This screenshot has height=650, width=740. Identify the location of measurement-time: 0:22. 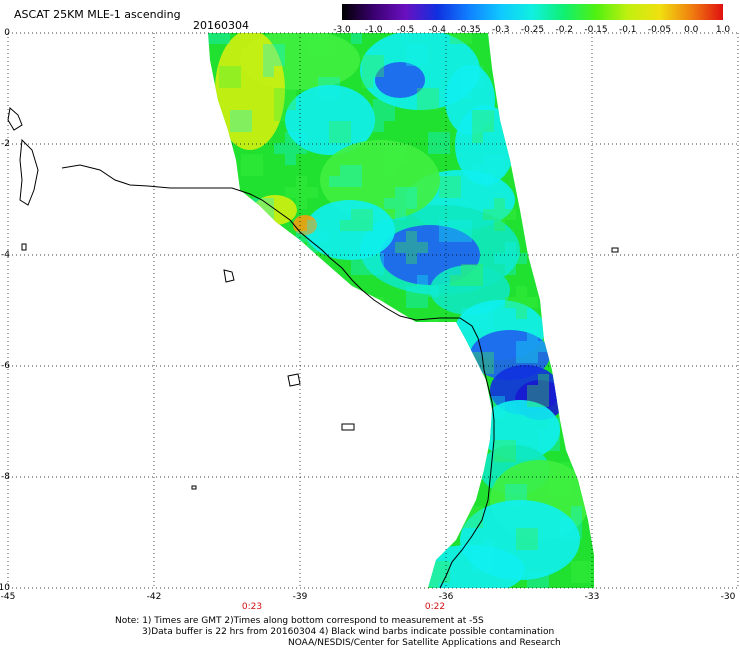
(435, 607).